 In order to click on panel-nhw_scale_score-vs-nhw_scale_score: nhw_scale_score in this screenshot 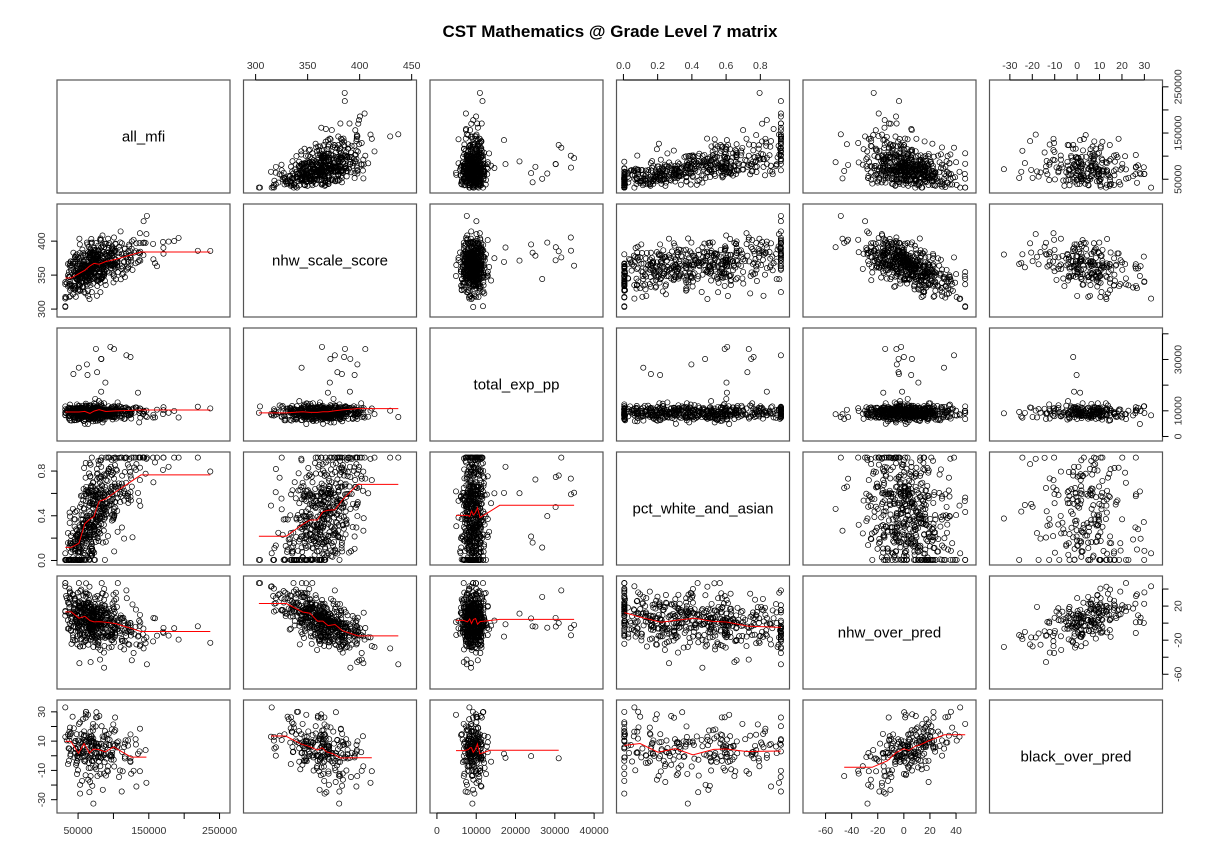, I will do `click(330, 260)`.